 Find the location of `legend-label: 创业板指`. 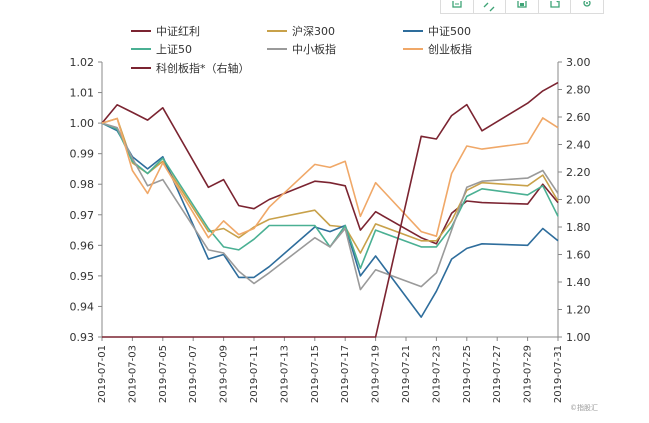

legend-label: 创业板指 is located at coordinates (450, 49).